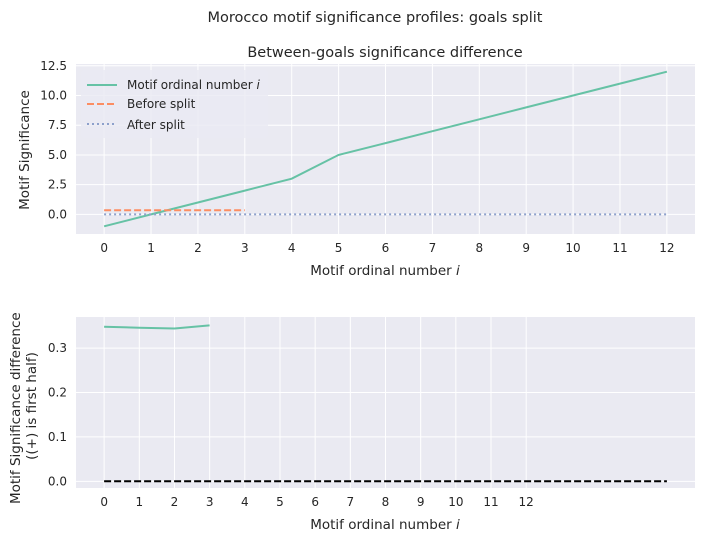 The height and width of the screenshot is (541, 704). I want to click on legend-box, so click(174, 104).